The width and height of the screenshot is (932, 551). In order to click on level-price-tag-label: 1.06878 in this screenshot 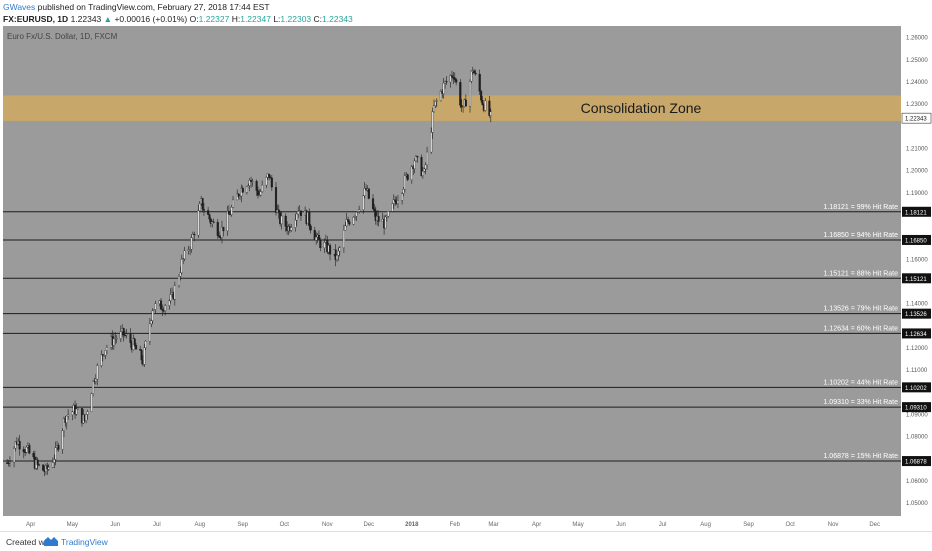, I will do `click(916, 463)`.